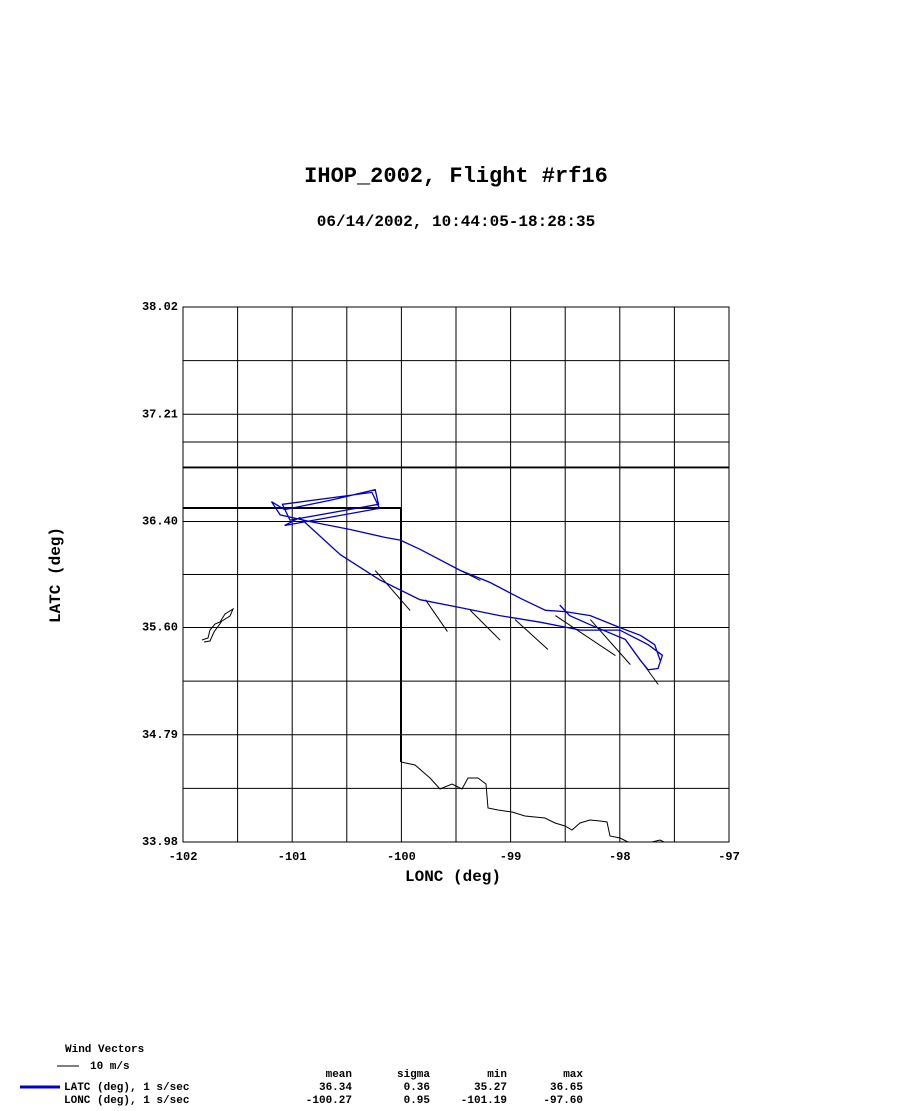 The height and width of the screenshot is (1111, 912). I want to click on y-tick-label: 36.40, so click(160, 522).